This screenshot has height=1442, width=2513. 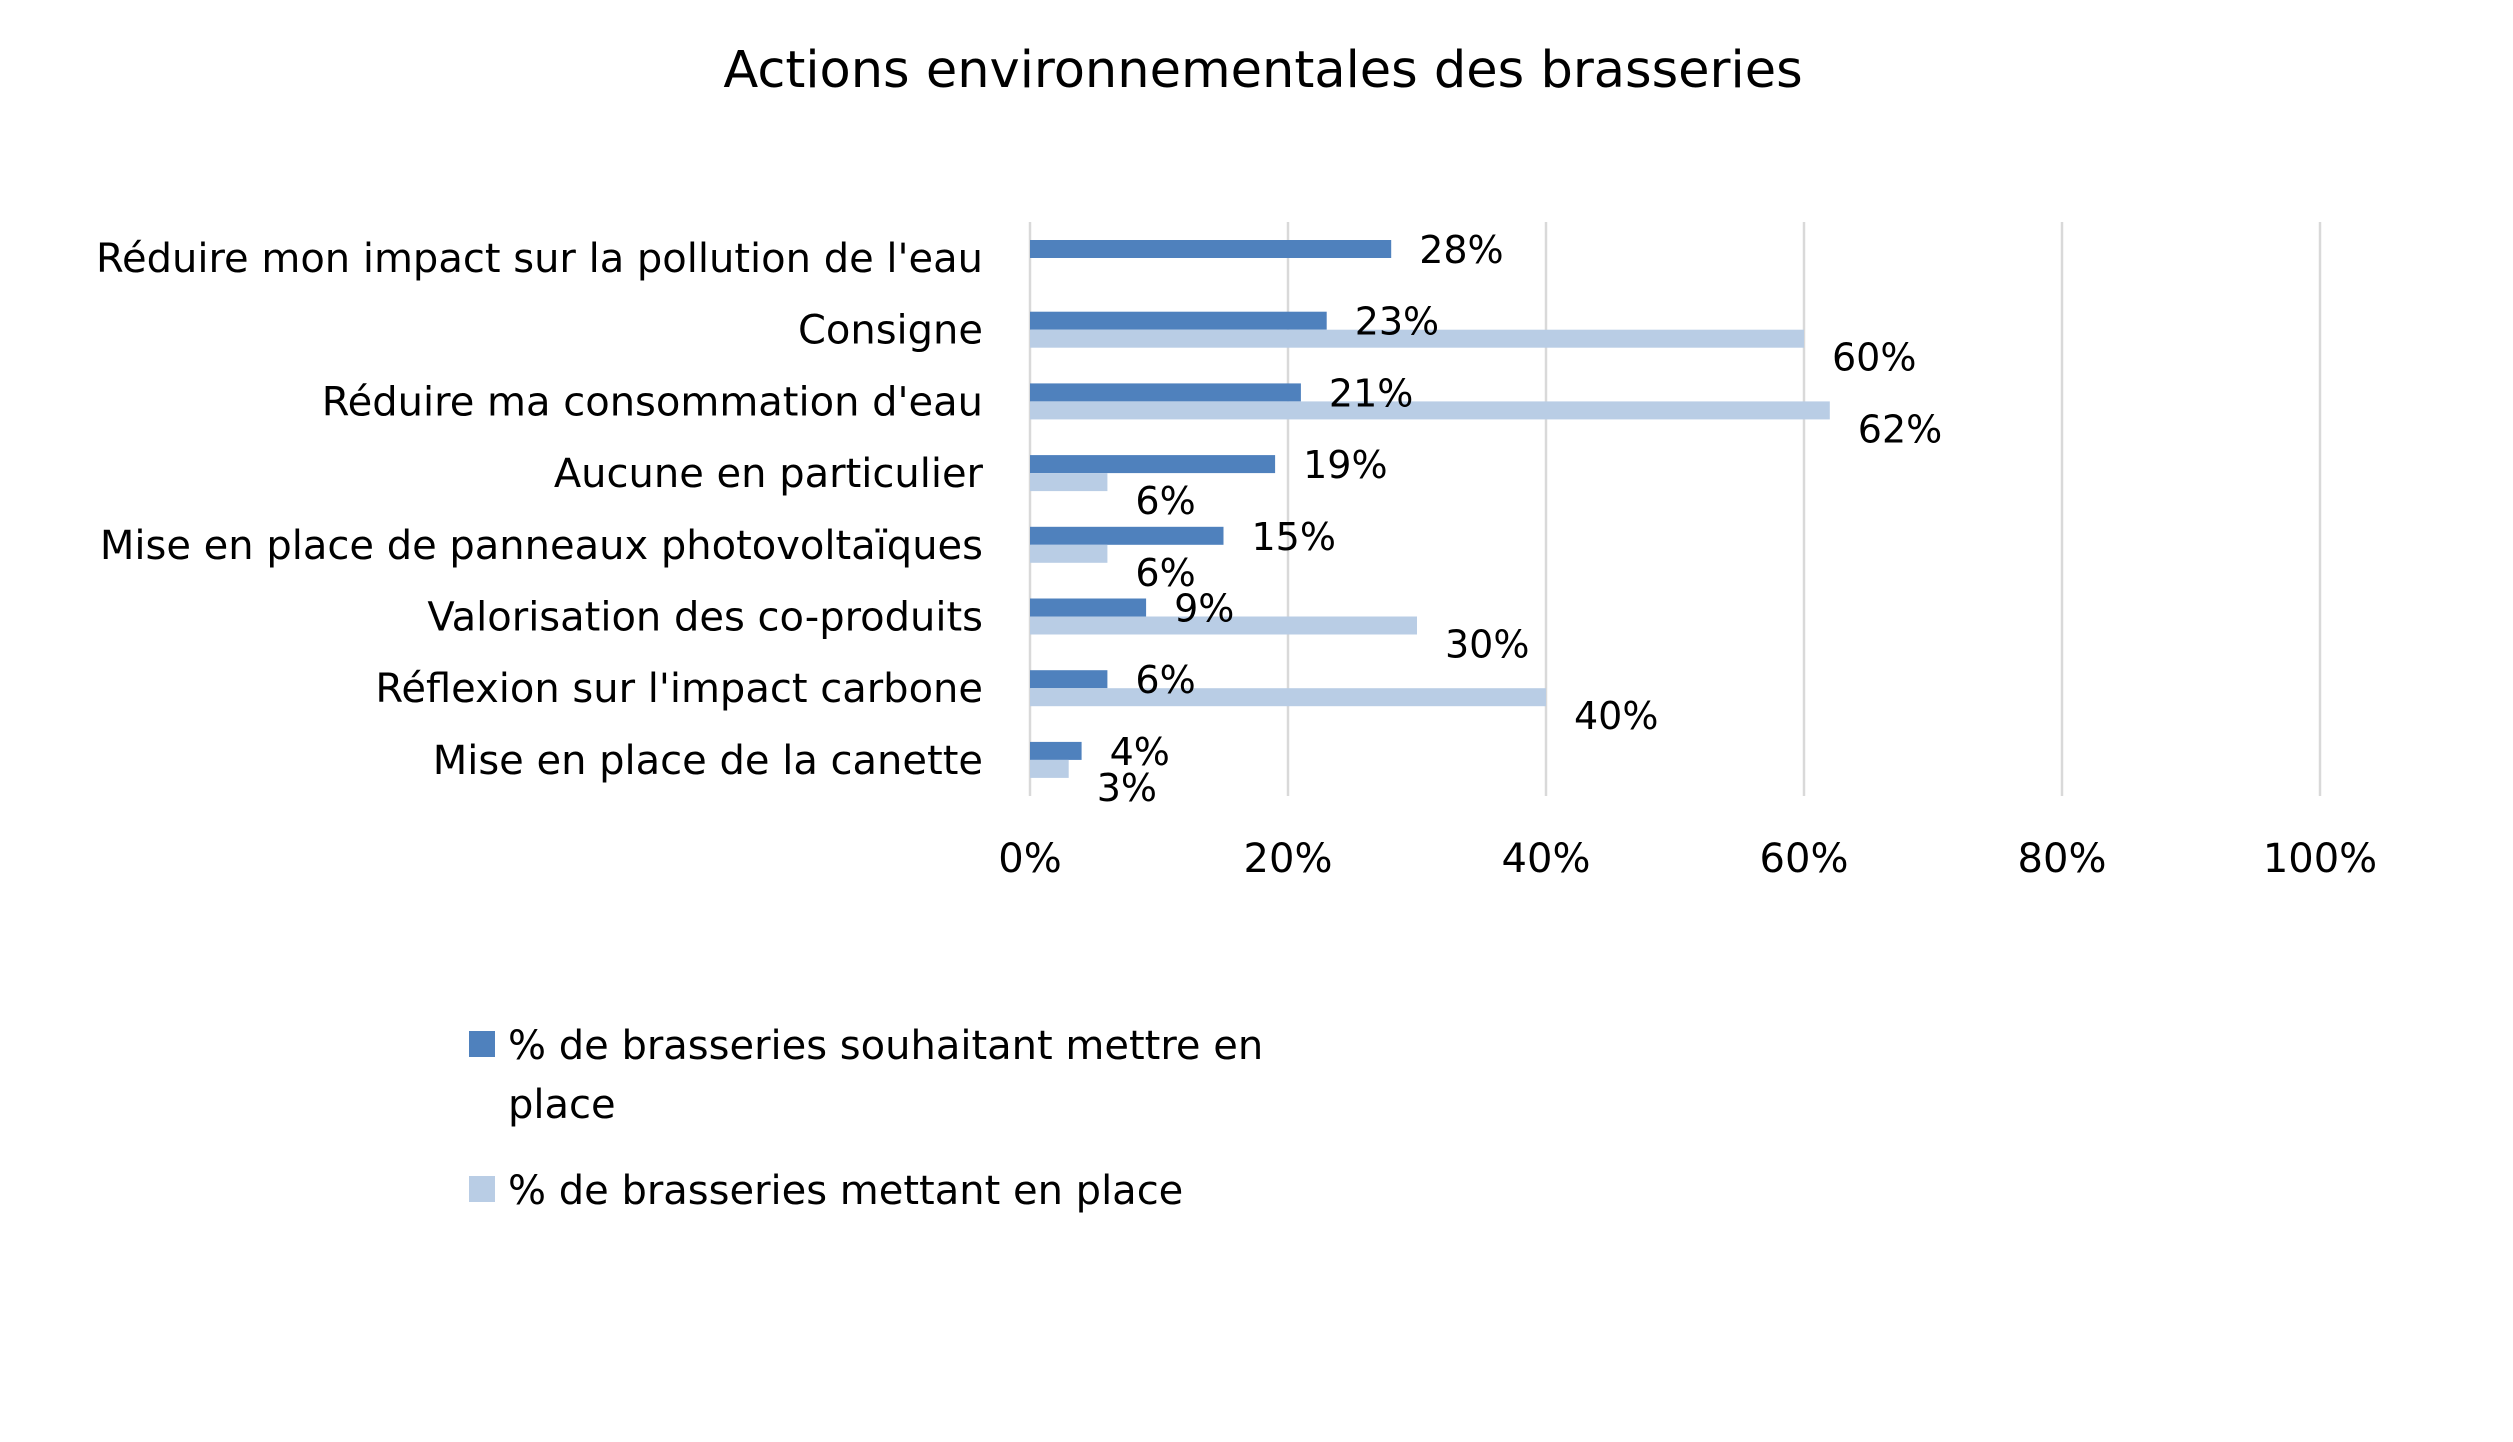 I want to click on x-tick-label: 20%, so click(x=1288, y=859).